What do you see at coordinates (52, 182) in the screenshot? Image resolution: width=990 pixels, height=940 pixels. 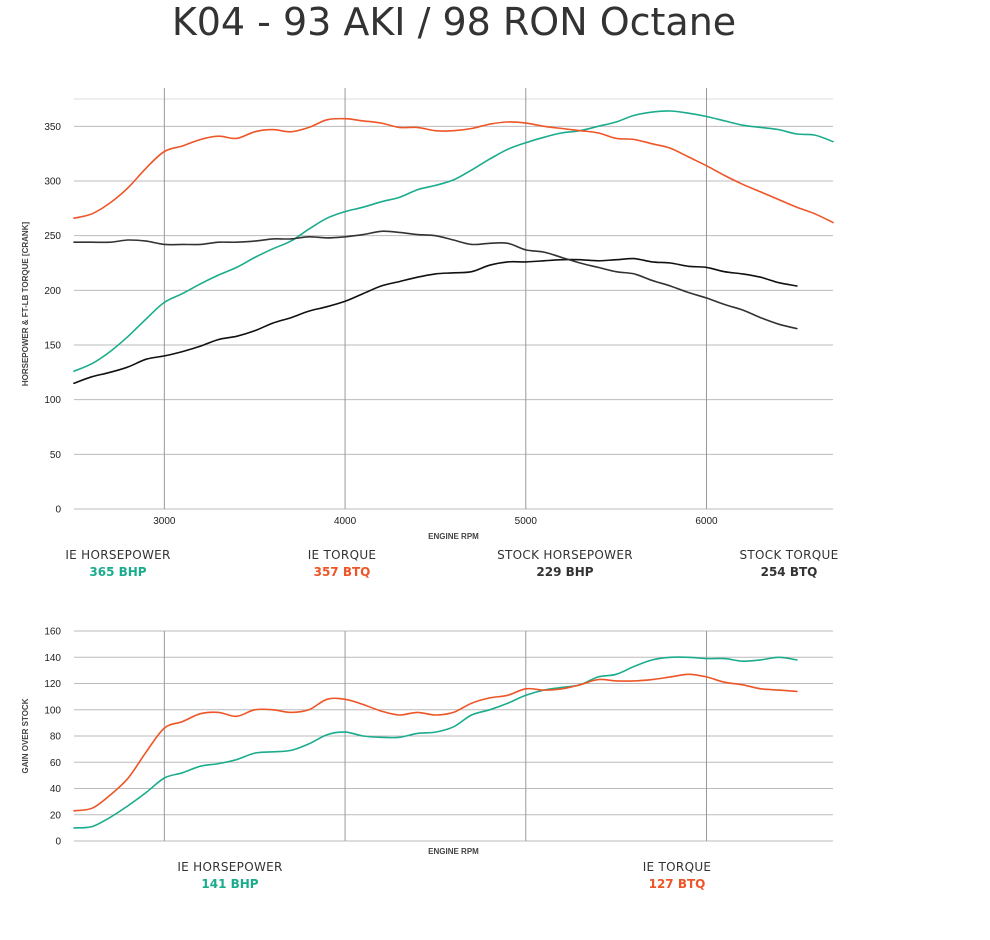 I see `y-tick-label-300: 300` at bounding box center [52, 182].